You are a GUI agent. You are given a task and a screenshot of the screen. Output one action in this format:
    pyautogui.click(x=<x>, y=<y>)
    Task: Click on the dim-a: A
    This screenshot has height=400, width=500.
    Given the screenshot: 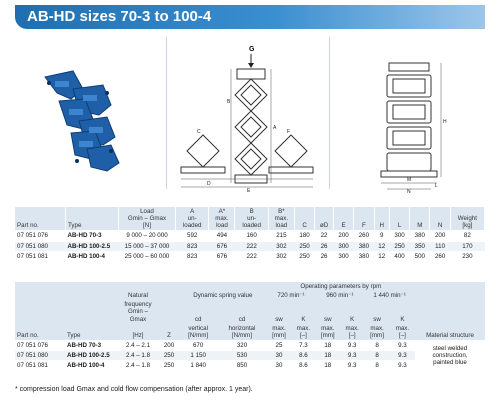 What is the action you would take?
    pyautogui.click(x=275, y=128)
    